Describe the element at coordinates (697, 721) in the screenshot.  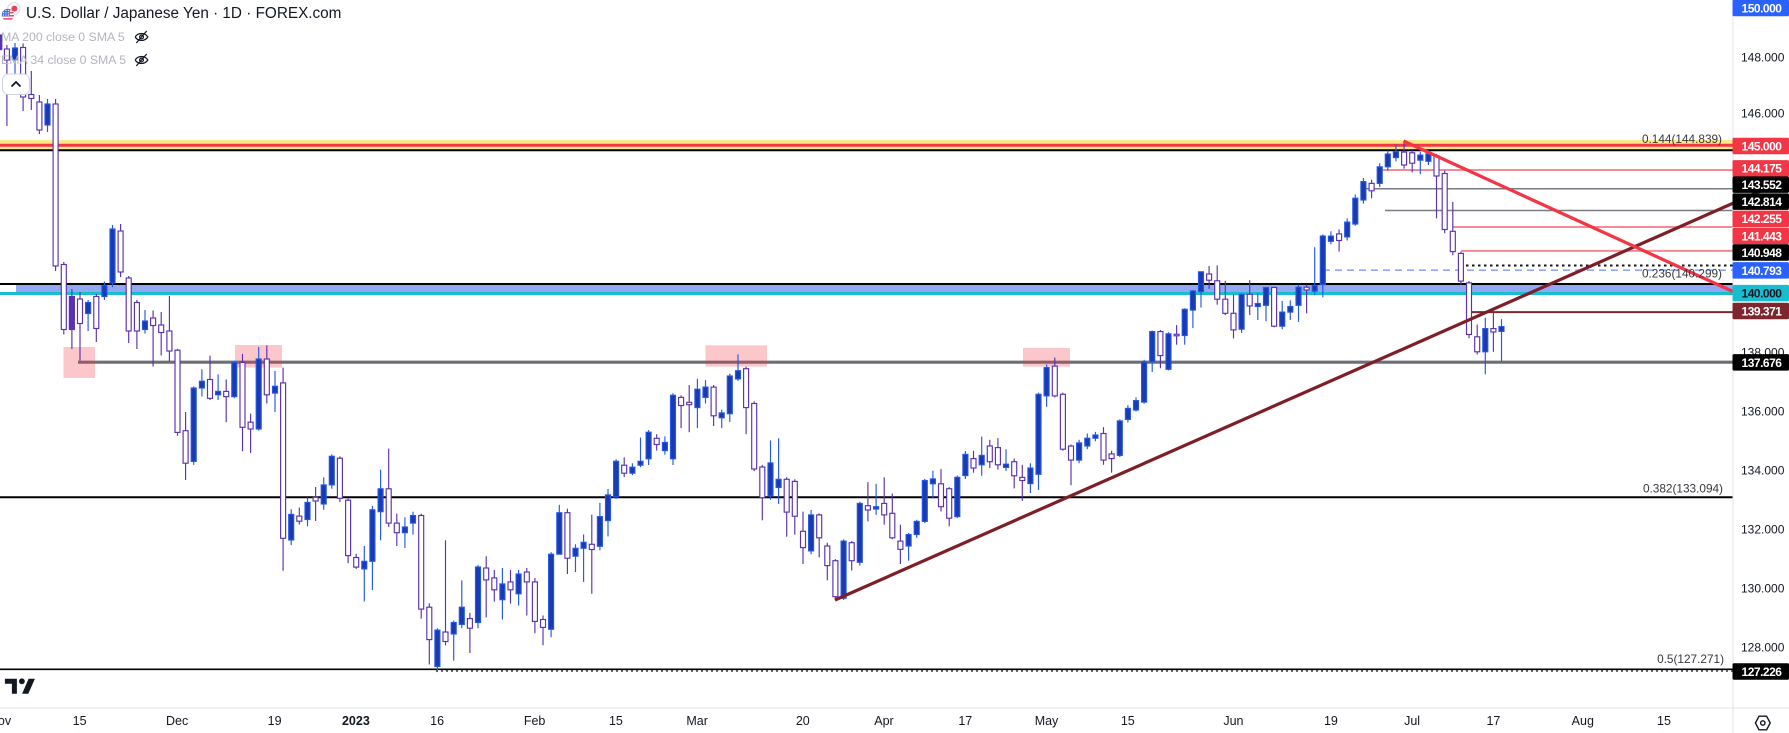
I see `svg-text: Mar` at that location.